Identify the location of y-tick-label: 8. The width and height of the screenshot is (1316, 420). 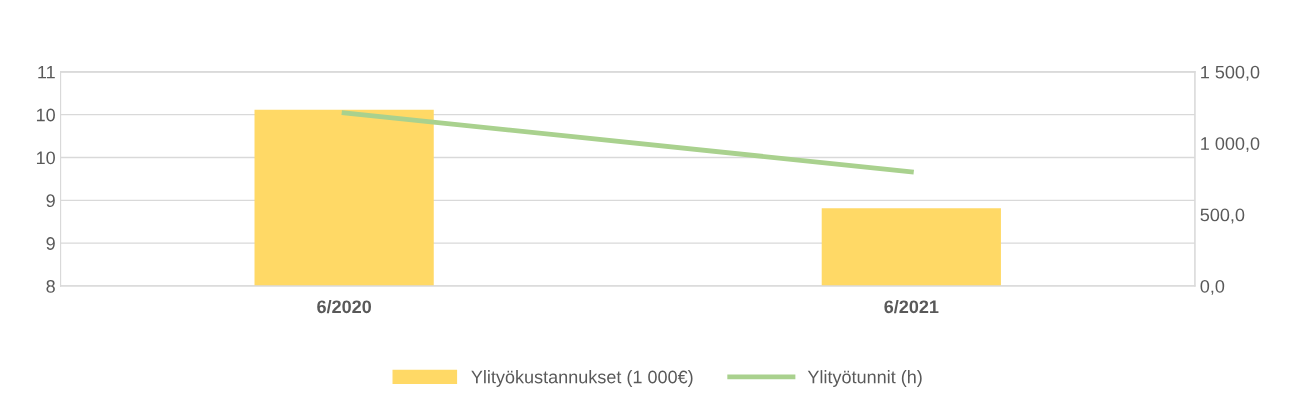
(50, 286).